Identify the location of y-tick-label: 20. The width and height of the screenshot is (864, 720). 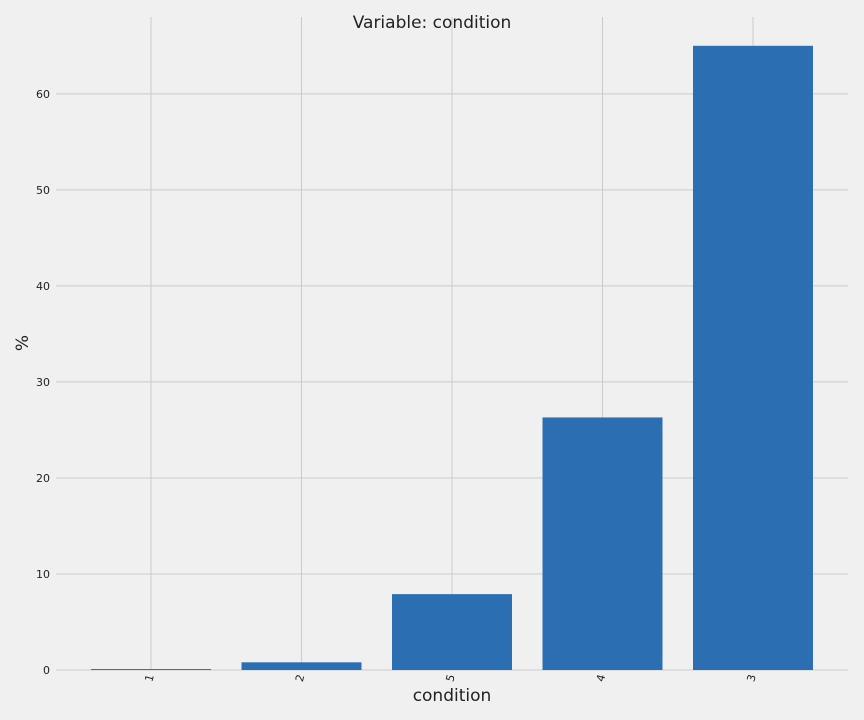
(43, 478).